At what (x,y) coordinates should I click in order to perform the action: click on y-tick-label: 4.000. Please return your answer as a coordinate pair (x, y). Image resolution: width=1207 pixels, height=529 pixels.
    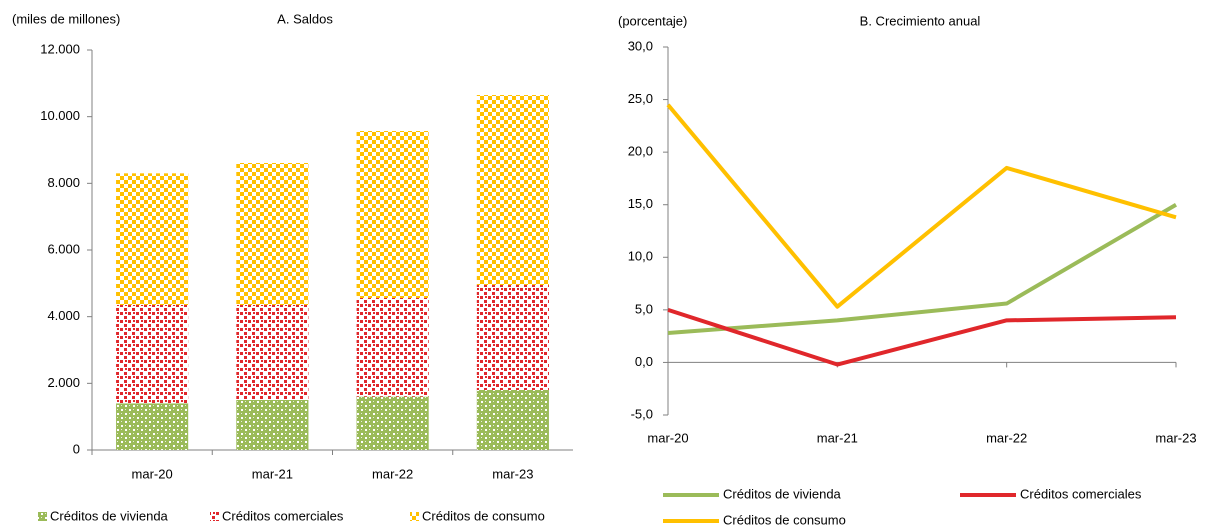
    Looking at the image, I should click on (63, 315).